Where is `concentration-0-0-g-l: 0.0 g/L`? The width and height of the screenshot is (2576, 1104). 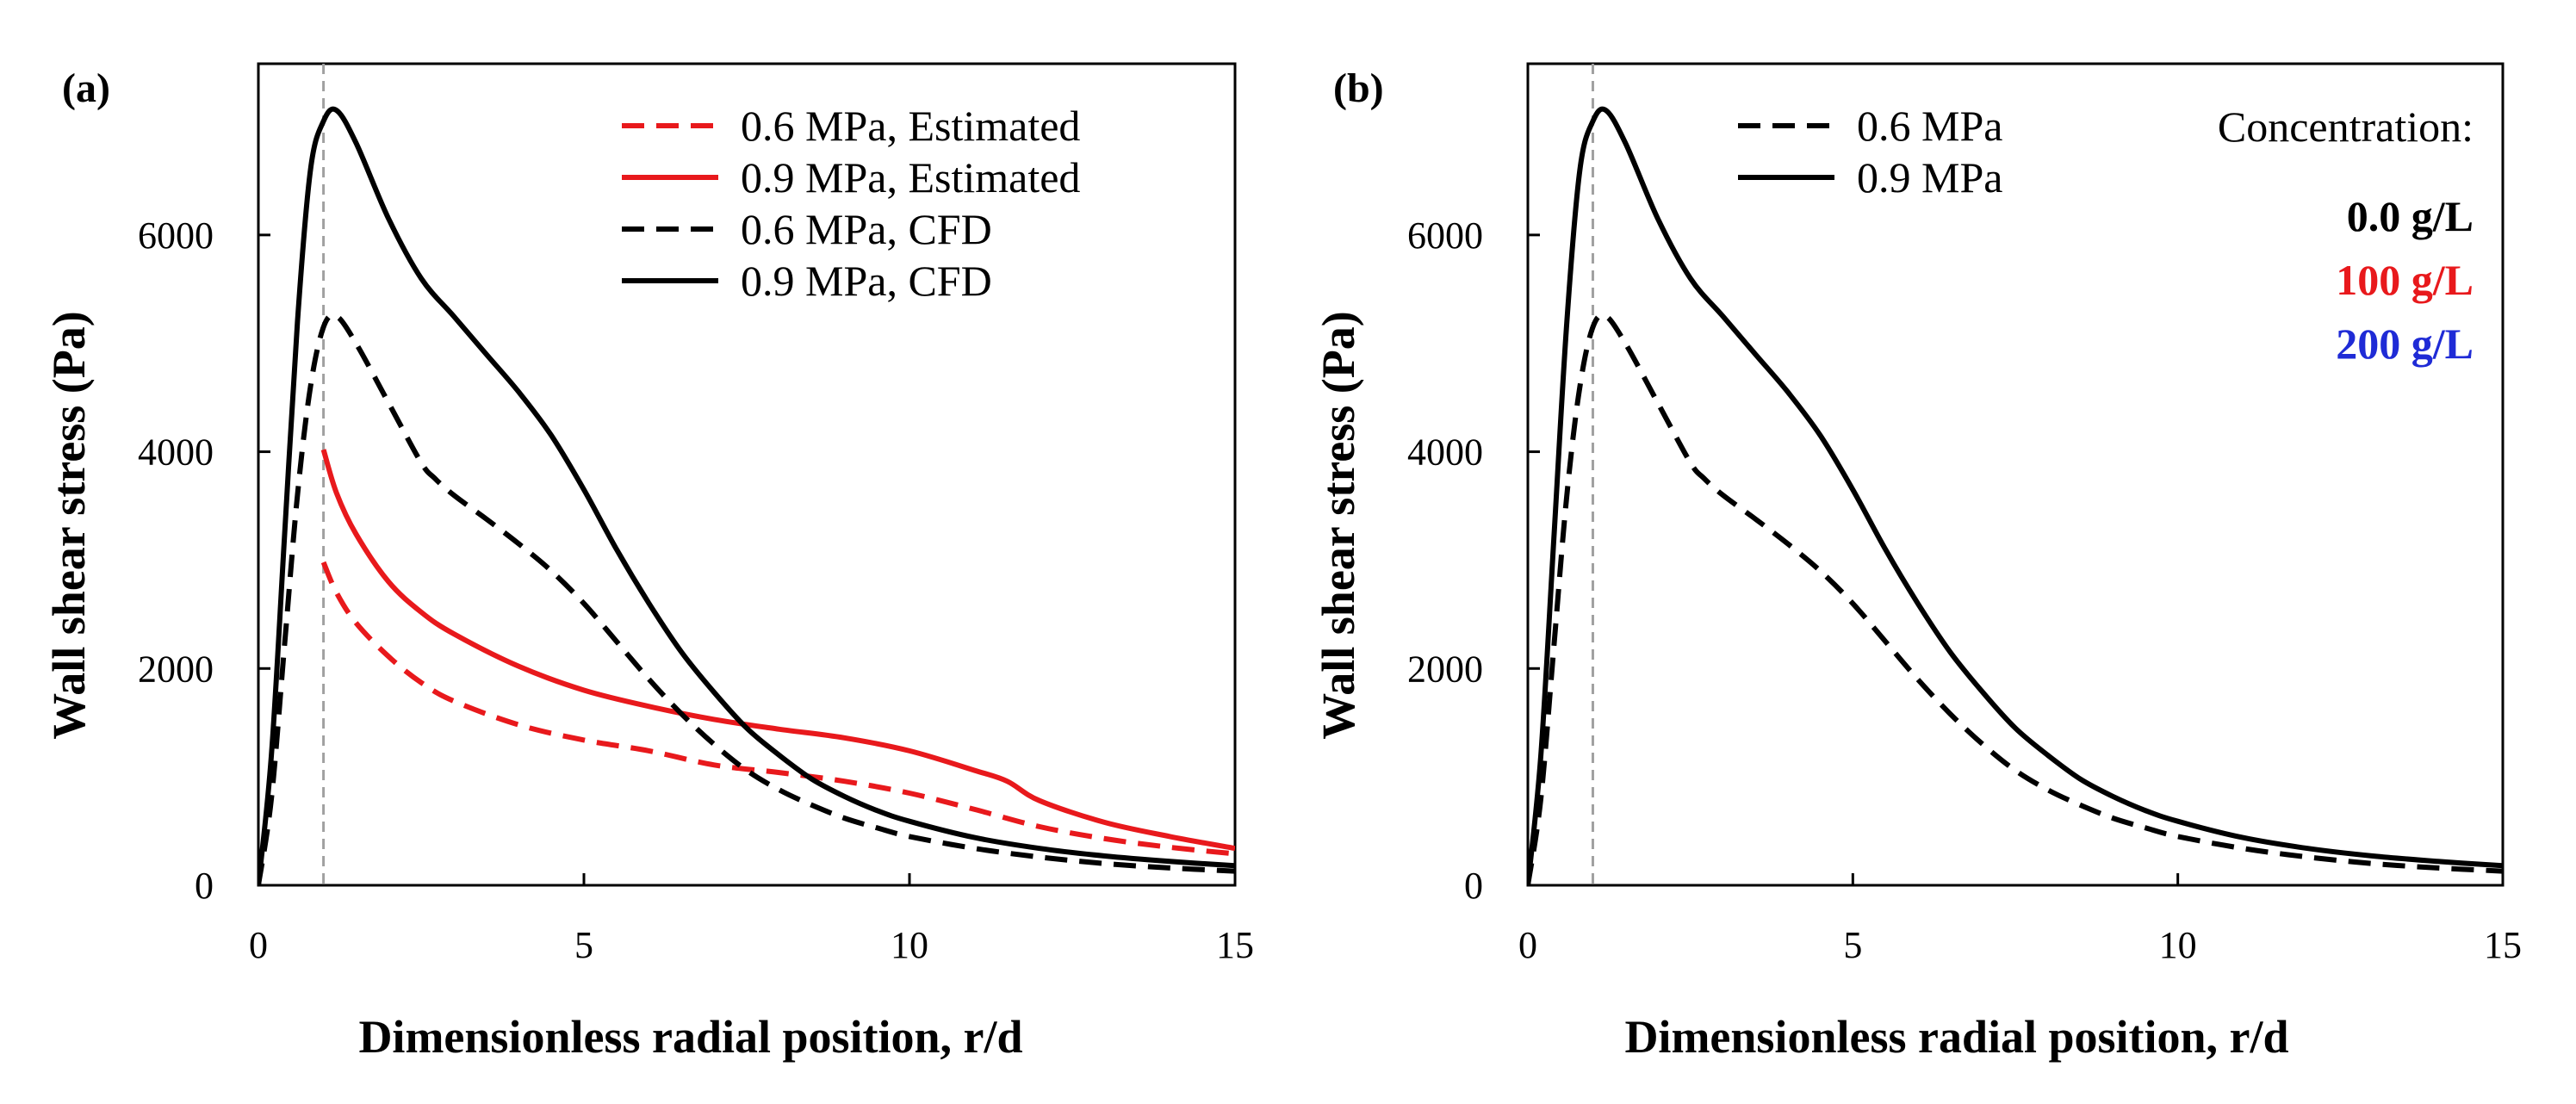 concentration-0-0-g-l: 0.0 g/L is located at coordinates (2410, 216).